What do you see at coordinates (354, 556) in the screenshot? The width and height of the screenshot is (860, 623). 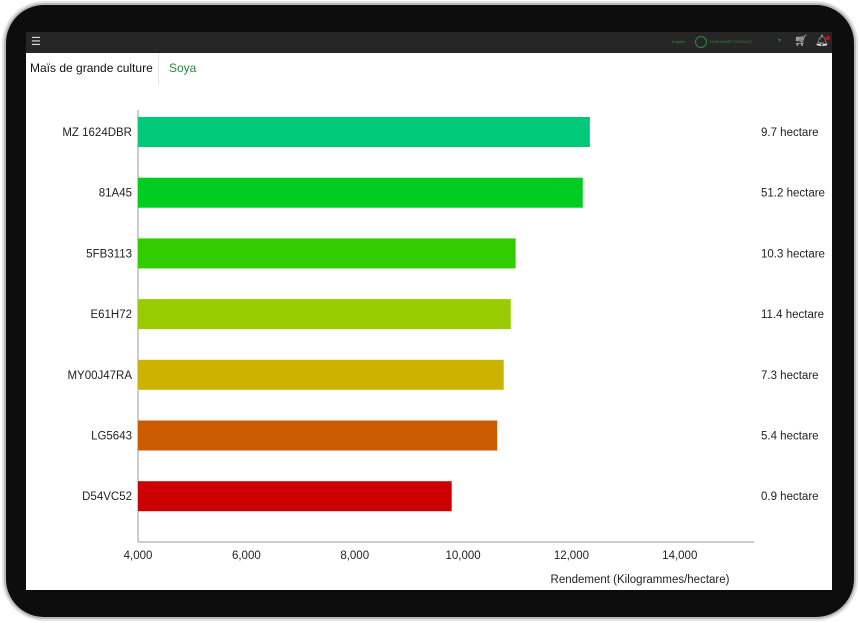 I see `x-tick-label: 8,000` at bounding box center [354, 556].